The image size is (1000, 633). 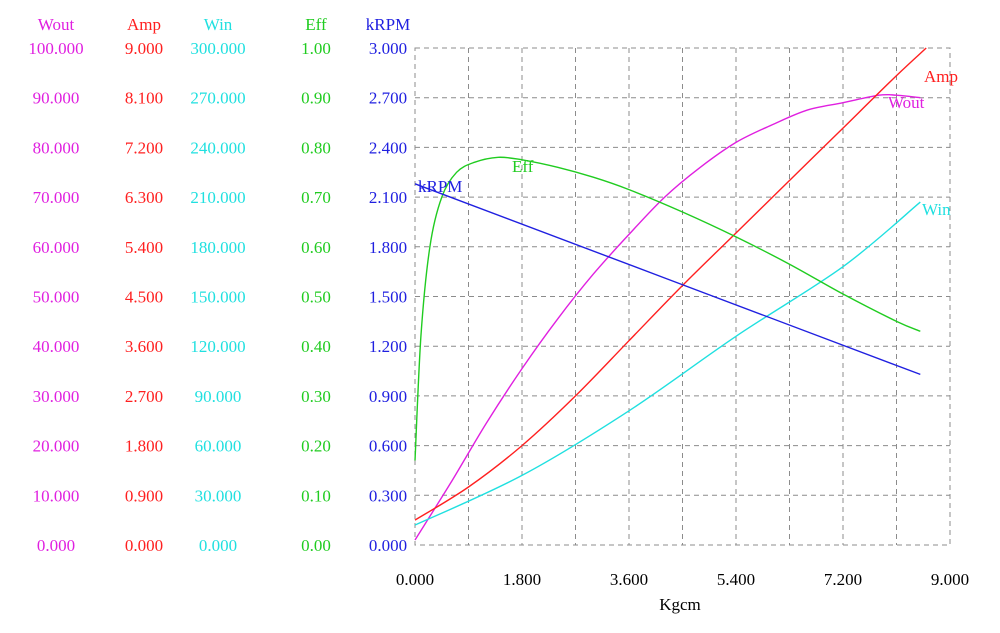 What do you see at coordinates (316, 446) in the screenshot?
I see `tick-label-eff: 0.20` at bounding box center [316, 446].